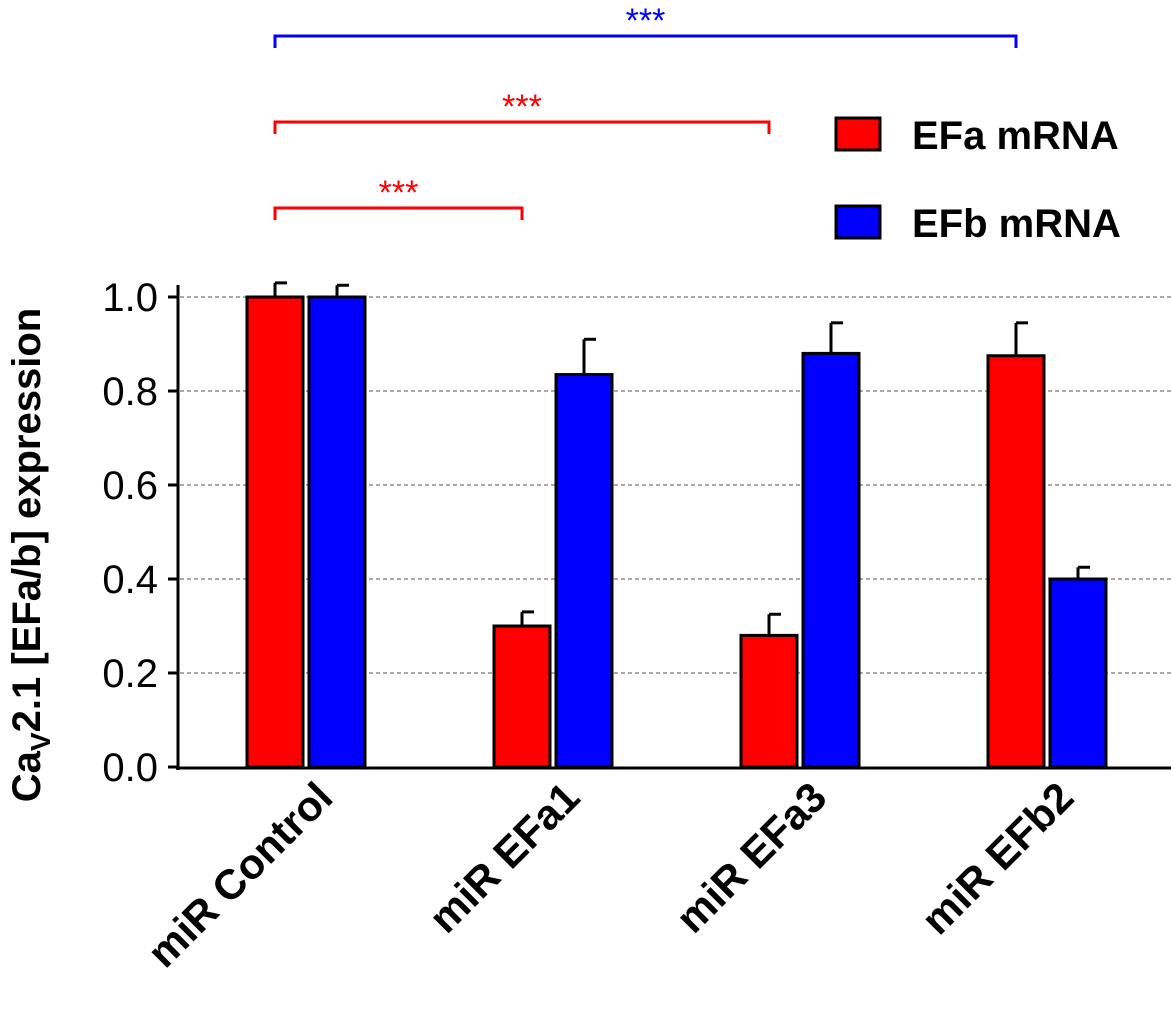 The image size is (1171, 1019). I want to click on y-ticks: 0.0 0.2 0.4 0.6 0.8 1.0, so click(140, 533).